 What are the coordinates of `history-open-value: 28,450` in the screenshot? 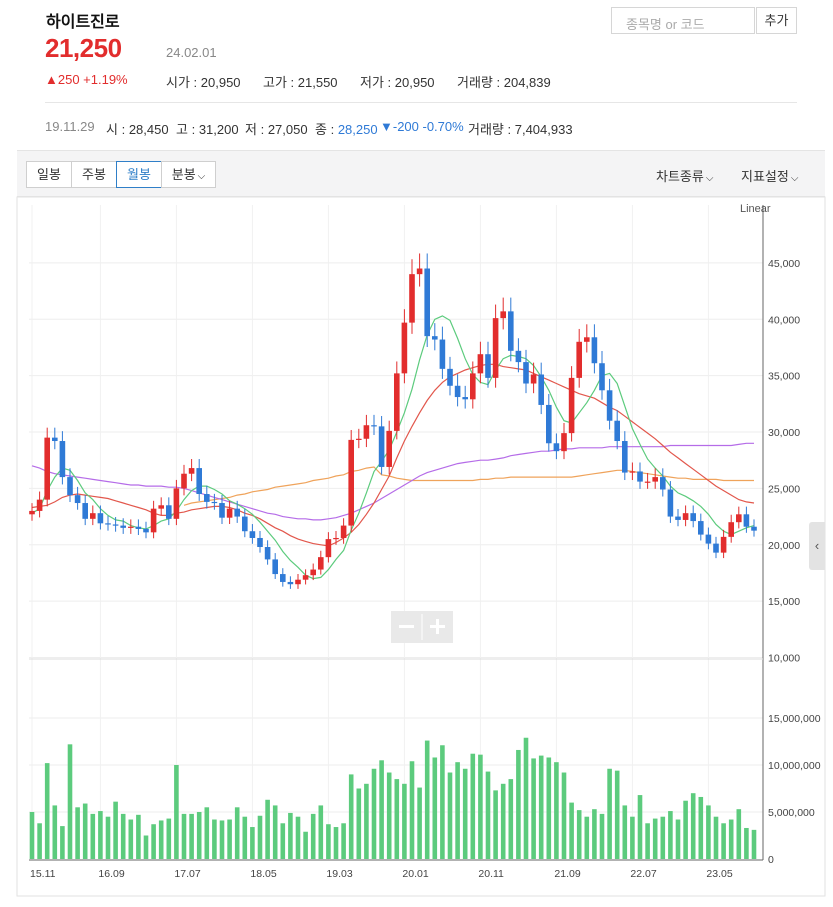 It's located at (148, 129).